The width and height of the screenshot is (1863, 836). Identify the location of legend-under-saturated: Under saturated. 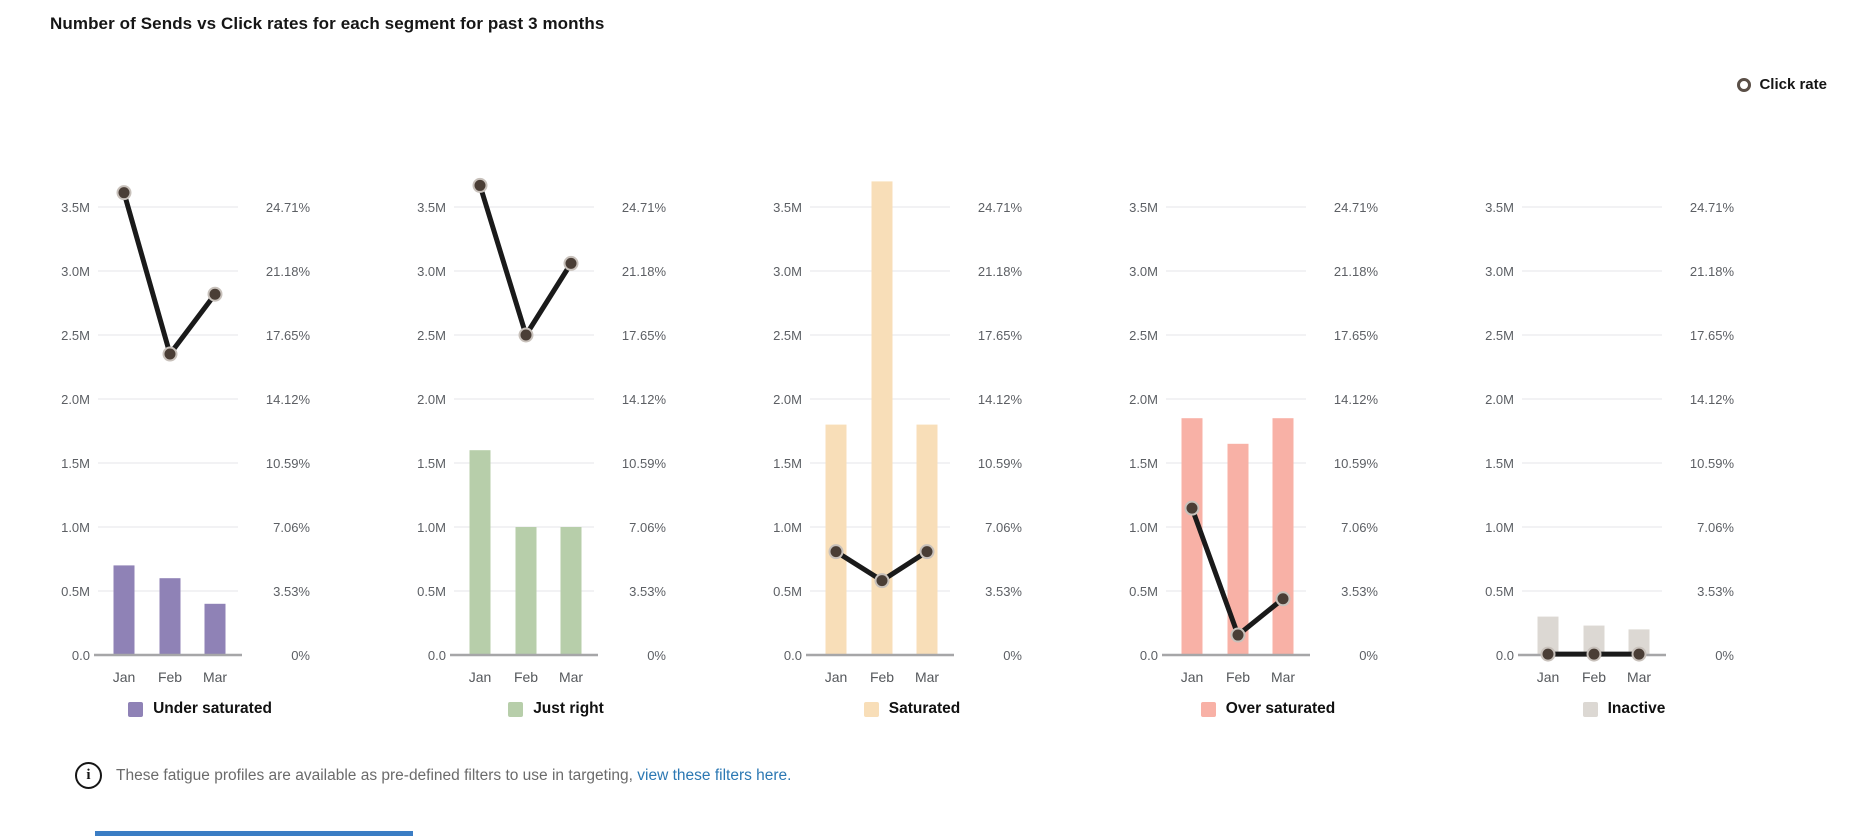
(200, 709).